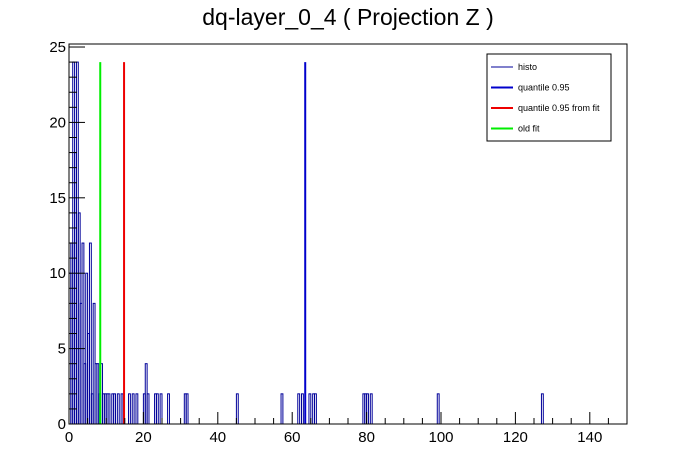  I want to click on y-tick-label: 20, so click(57, 122).